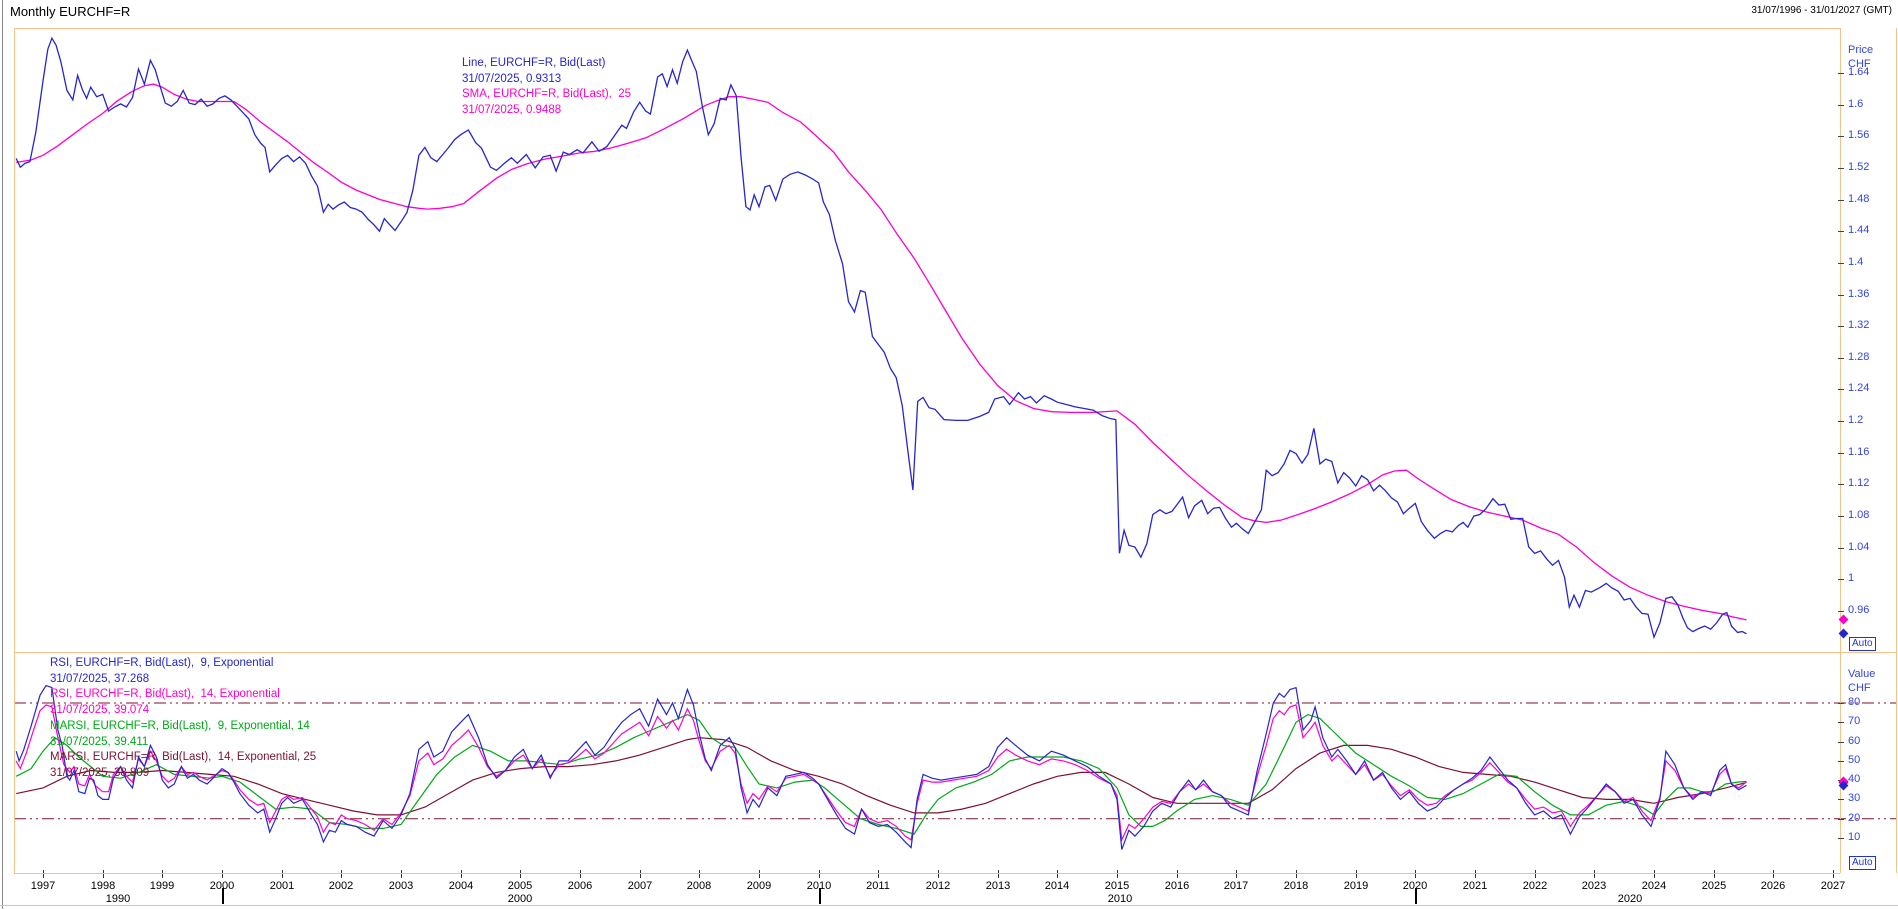 This screenshot has height=909, width=1898. I want to click on price-axis-tick-label: 1.64, so click(1859, 72).